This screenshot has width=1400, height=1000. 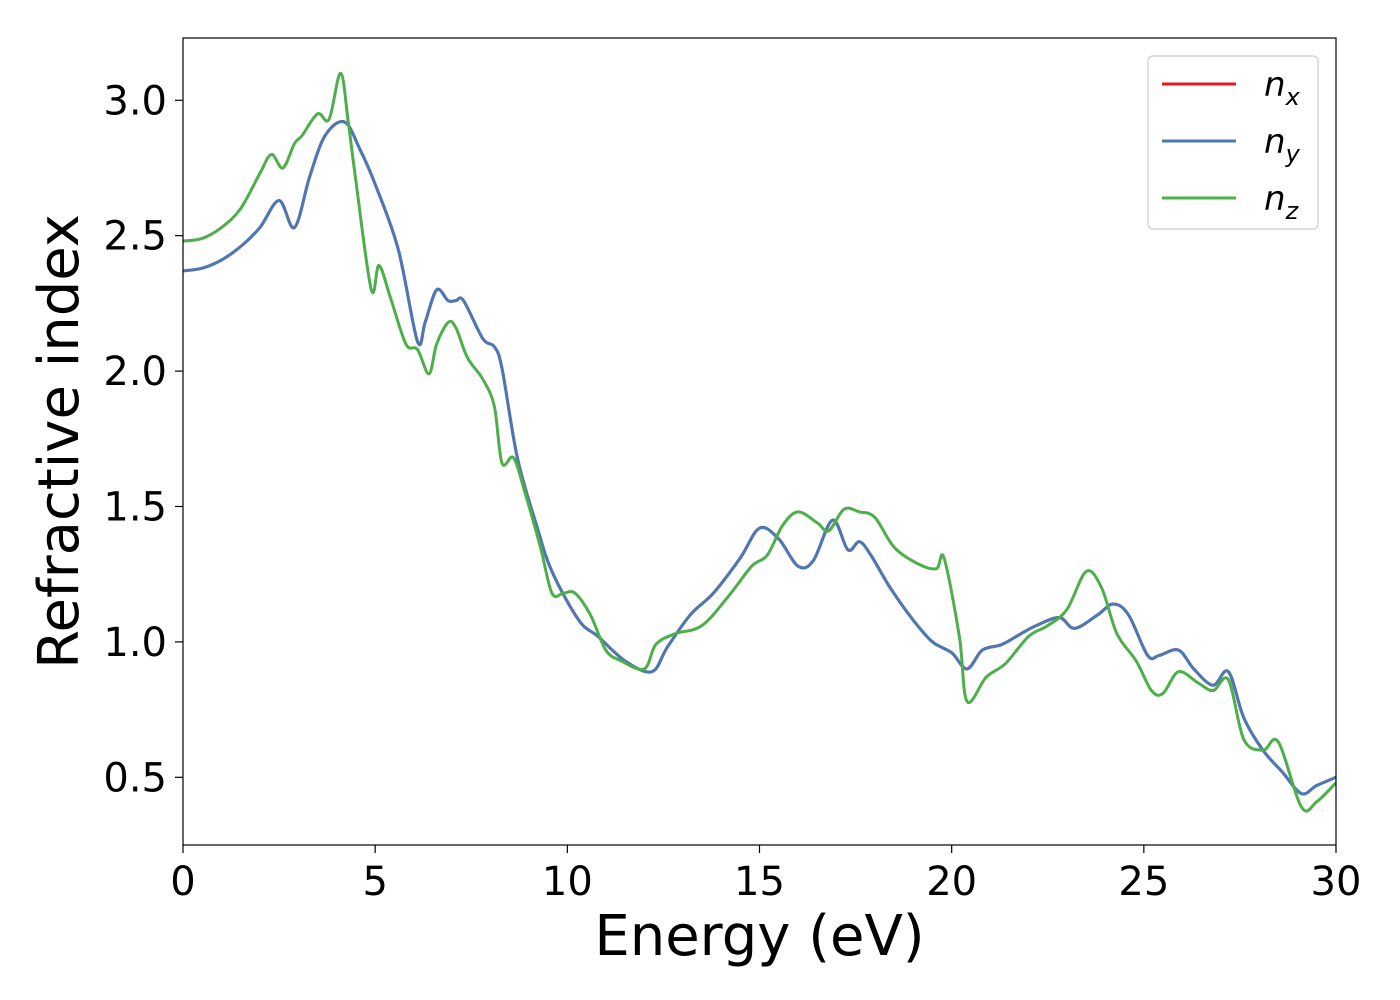 What do you see at coordinates (1282, 145) in the screenshot?
I see `legend-label-n-y: ny` at bounding box center [1282, 145].